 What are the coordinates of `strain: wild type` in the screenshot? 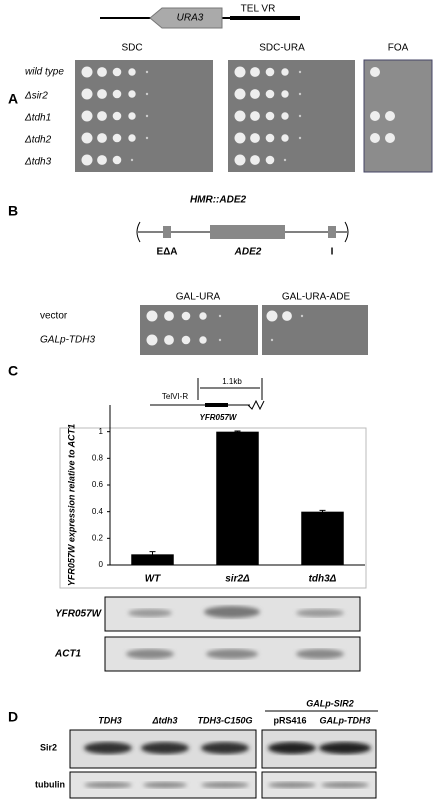 It's located at (44, 72).